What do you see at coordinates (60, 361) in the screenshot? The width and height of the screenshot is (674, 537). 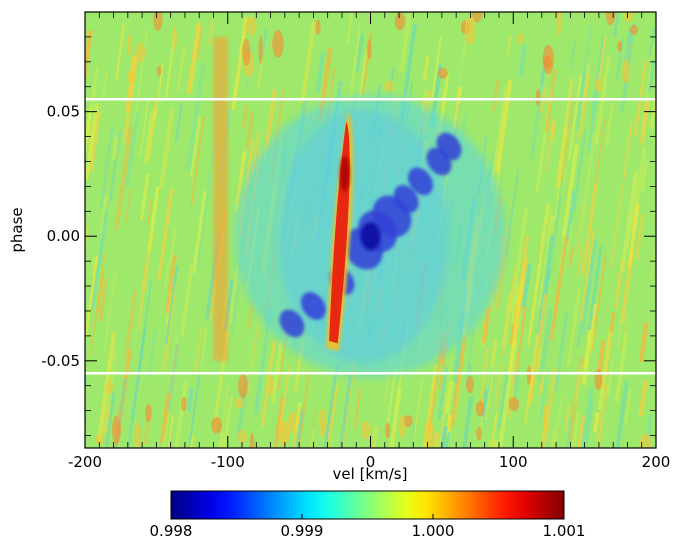 I see `y-tick-label: -0.05` at bounding box center [60, 361].